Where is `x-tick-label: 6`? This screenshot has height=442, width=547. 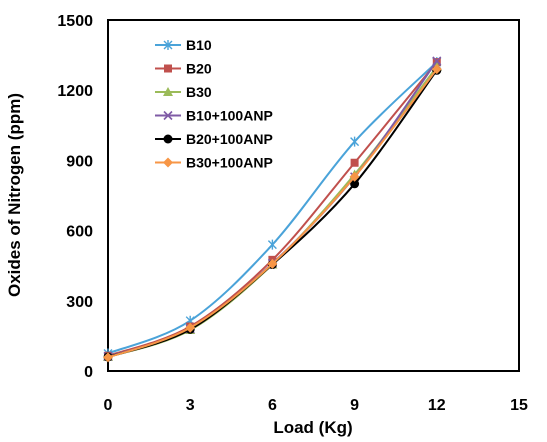
x-tick-label: 6 is located at coordinates (272, 405).